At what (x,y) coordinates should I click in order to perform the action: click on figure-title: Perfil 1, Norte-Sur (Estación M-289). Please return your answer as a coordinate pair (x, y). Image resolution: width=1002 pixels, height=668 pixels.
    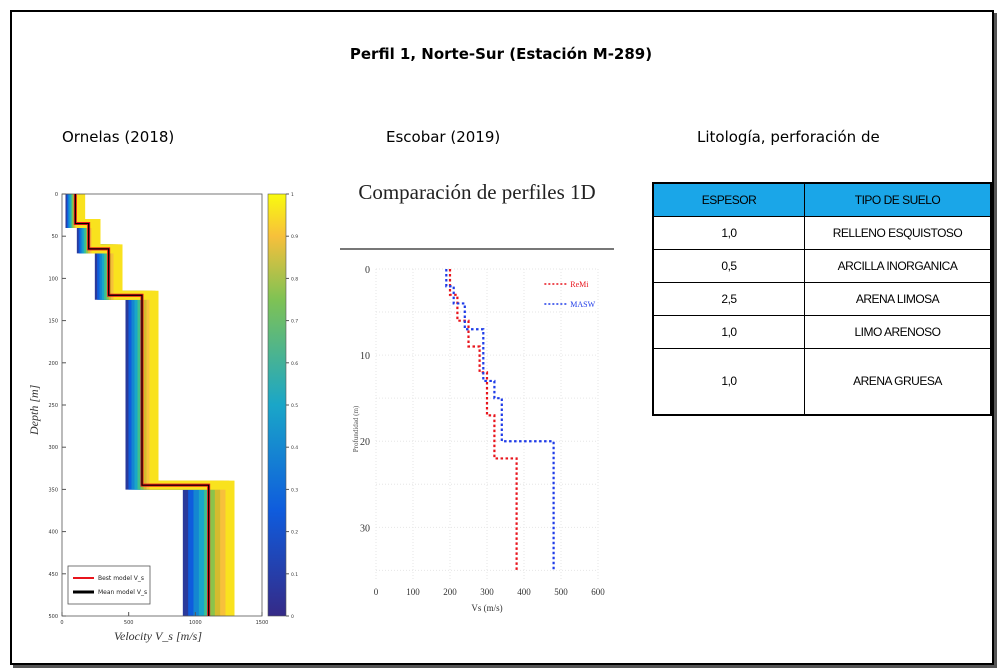
    Looking at the image, I should click on (501, 54).